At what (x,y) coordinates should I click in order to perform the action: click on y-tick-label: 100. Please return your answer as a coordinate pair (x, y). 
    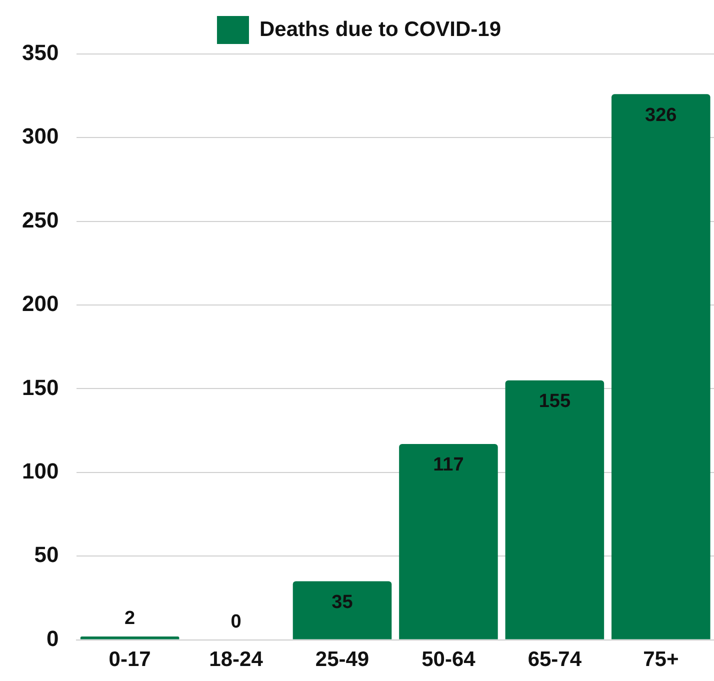
    Looking at the image, I should click on (40, 471).